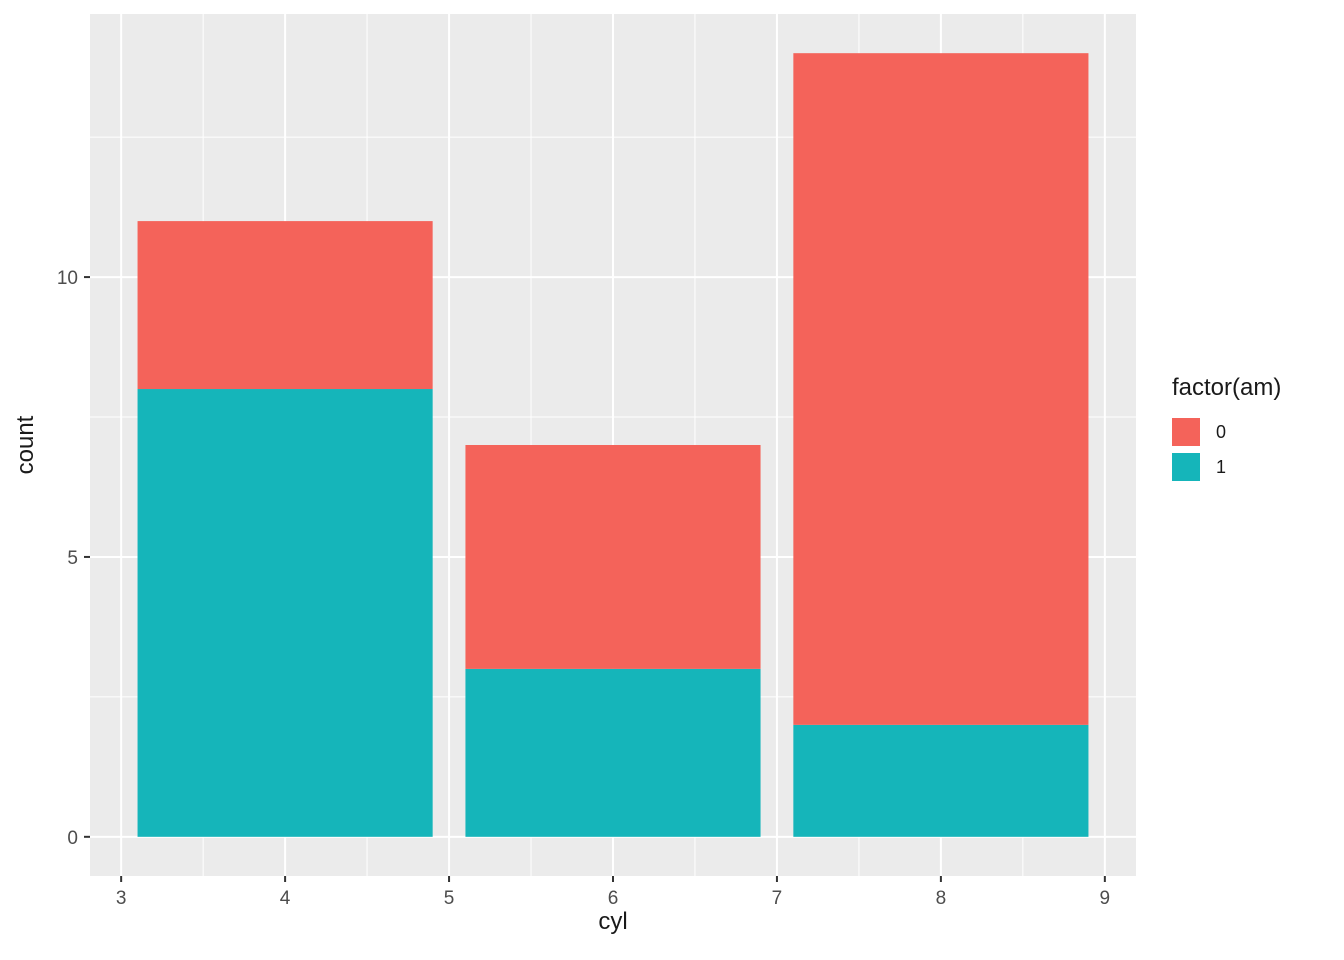 This screenshot has width=1344, height=960. I want to click on bar-segment-cyl8-am1, so click(941, 780).